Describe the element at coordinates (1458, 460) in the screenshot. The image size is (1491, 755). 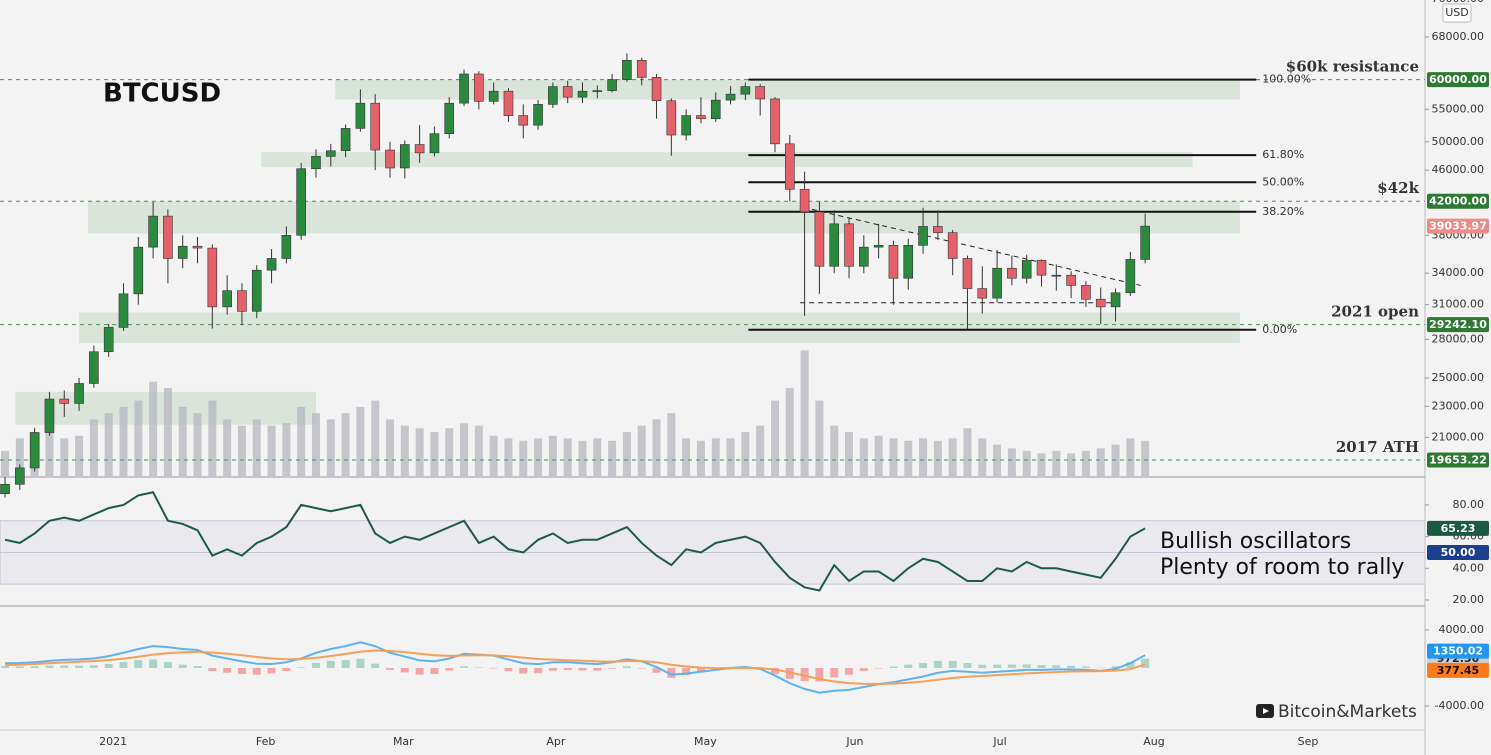
I see `level-box` at that location.